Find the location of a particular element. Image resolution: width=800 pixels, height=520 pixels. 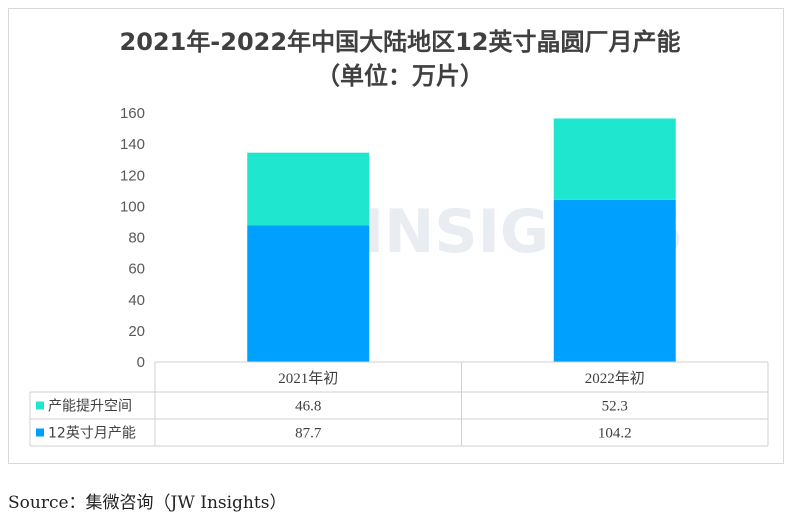

category-label: 2021年初 is located at coordinates (308, 378).